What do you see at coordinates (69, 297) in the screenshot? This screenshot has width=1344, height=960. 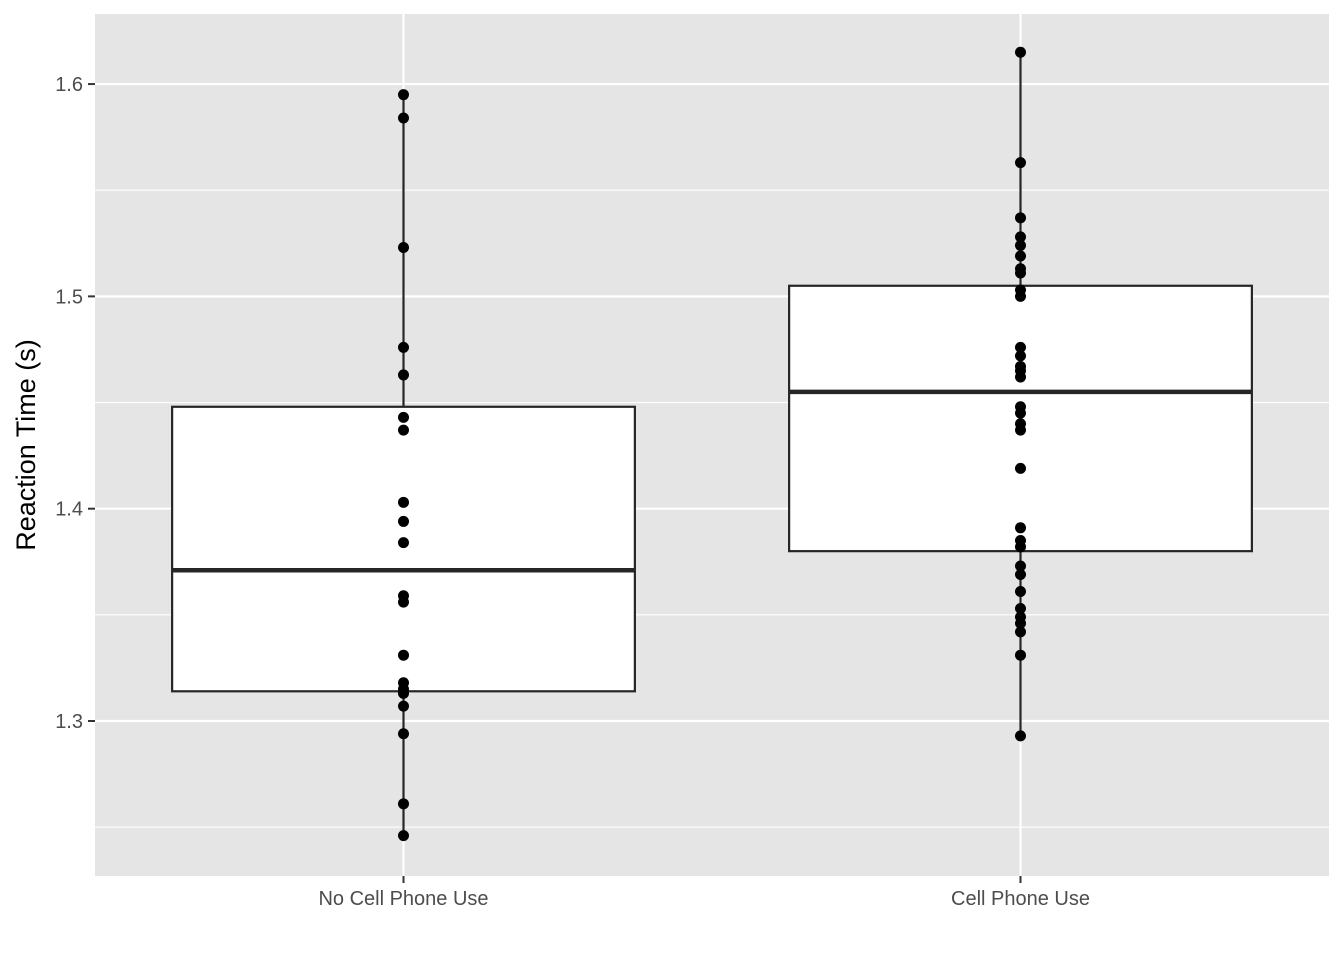 I see `y-tick-label: 1.5` at bounding box center [69, 297].